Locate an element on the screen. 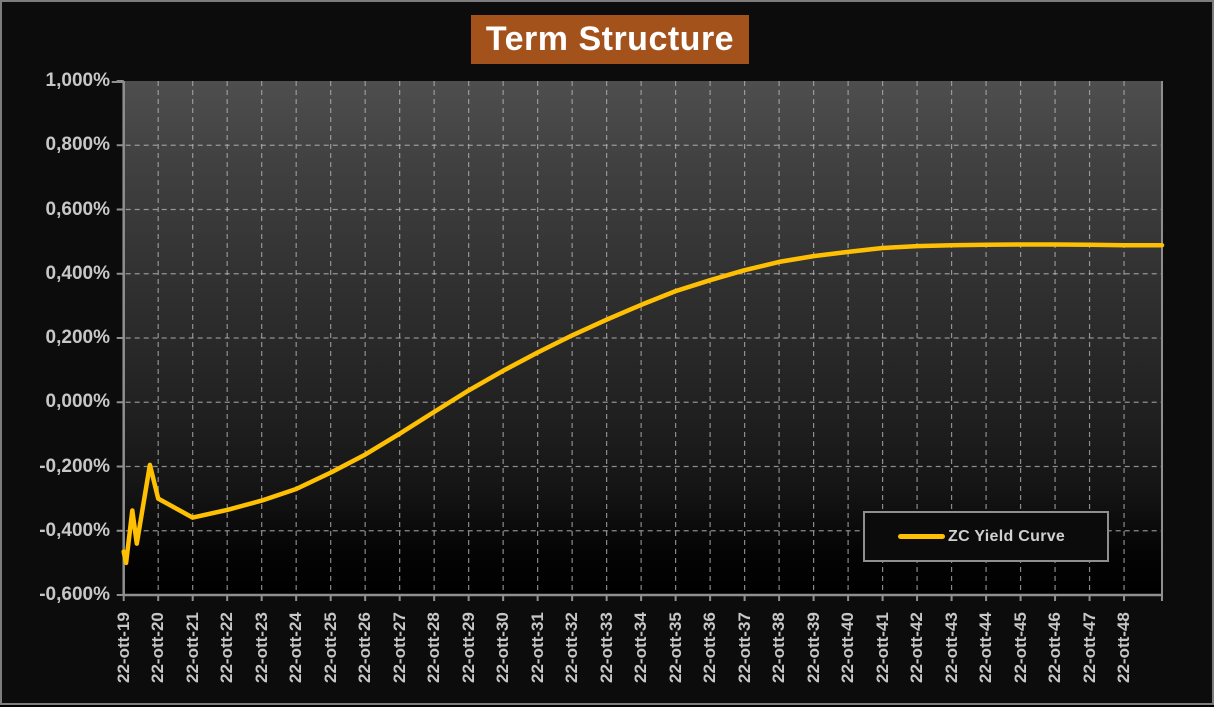 This screenshot has width=1214, height=707. x-axis-label: 22-ott-28 is located at coordinates (434, 647).